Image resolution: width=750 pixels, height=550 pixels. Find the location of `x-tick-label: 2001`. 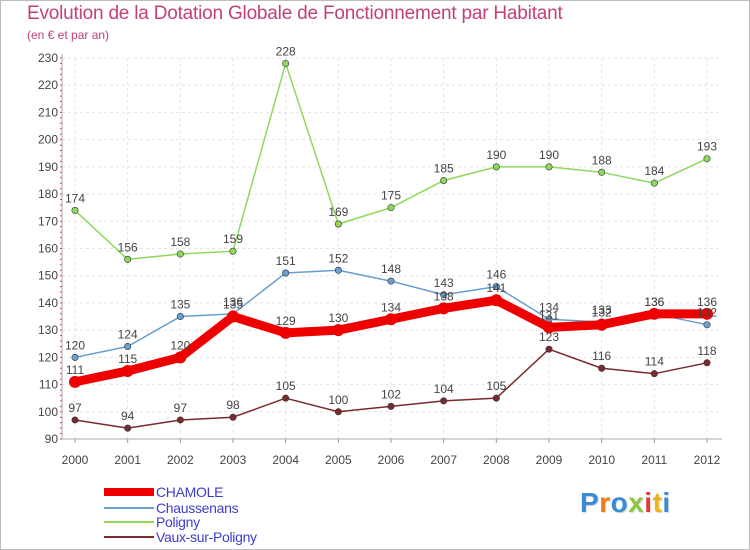

x-tick-label: 2001 is located at coordinates (127, 460).